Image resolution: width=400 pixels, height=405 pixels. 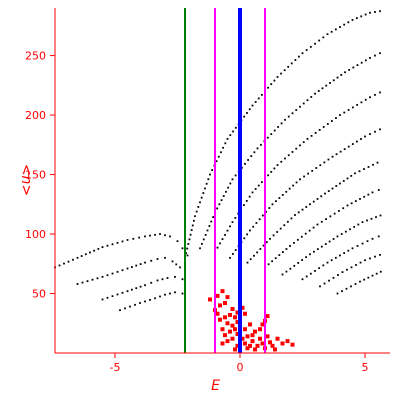 What do you see at coordinates (35, 56) in the screenshot?
I see `y-tick-label: 250` at bounding box center [35, 56].